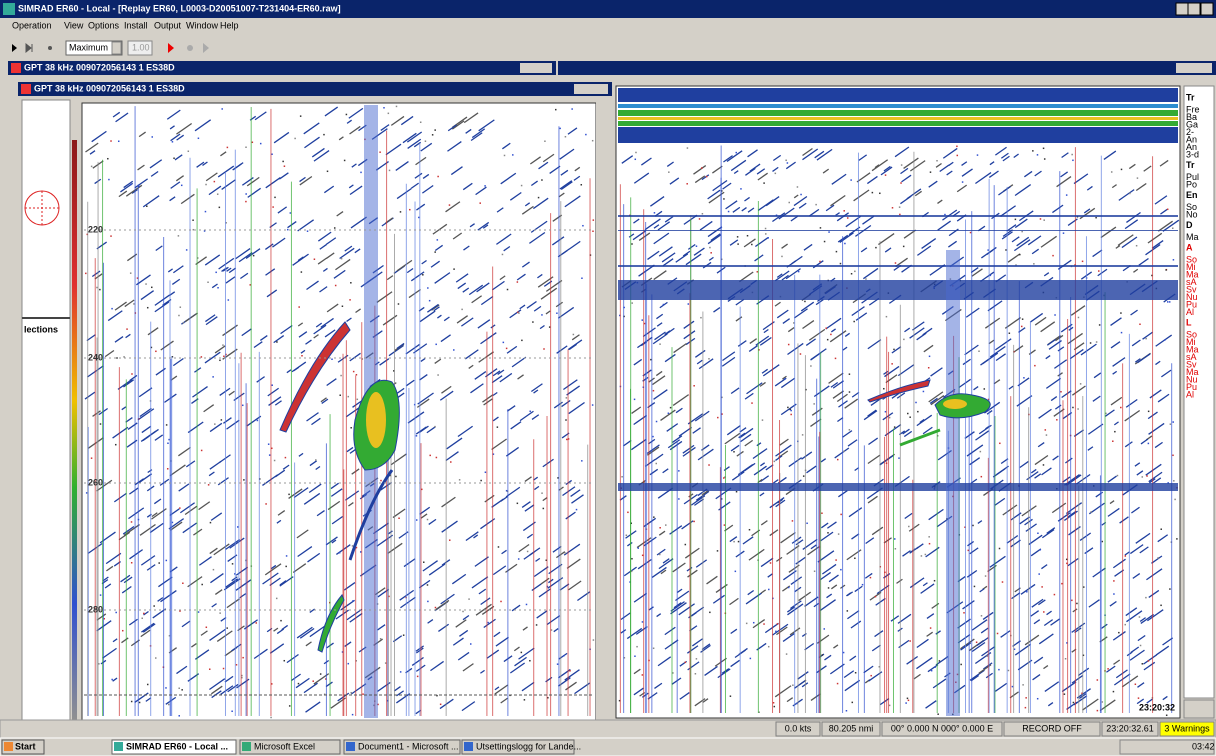  Describe the element at coordinates (190, 48) in the screenshot. I see `record-dot` at that location.